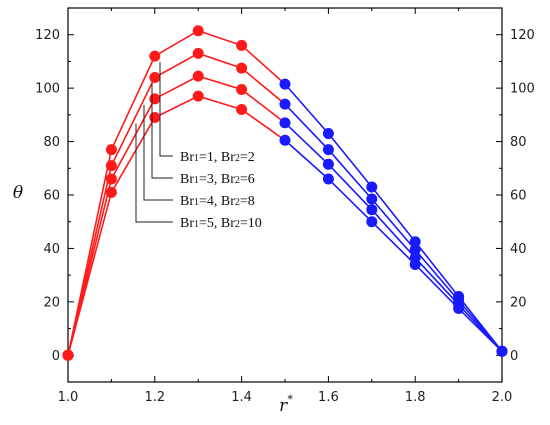 The image size is (550, 425). What do you see at coordinates (217, 201) in the screenshot?
I see `legend-label: Br1=4, Br2=8` at bounding box center [217, 201].